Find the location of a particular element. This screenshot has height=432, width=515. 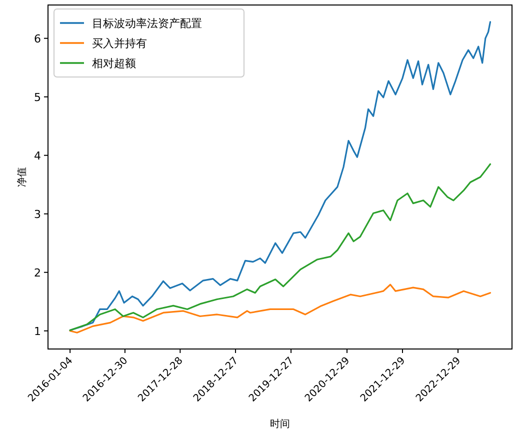

y-tick-label: 4 is located at coordinates (37, 155).